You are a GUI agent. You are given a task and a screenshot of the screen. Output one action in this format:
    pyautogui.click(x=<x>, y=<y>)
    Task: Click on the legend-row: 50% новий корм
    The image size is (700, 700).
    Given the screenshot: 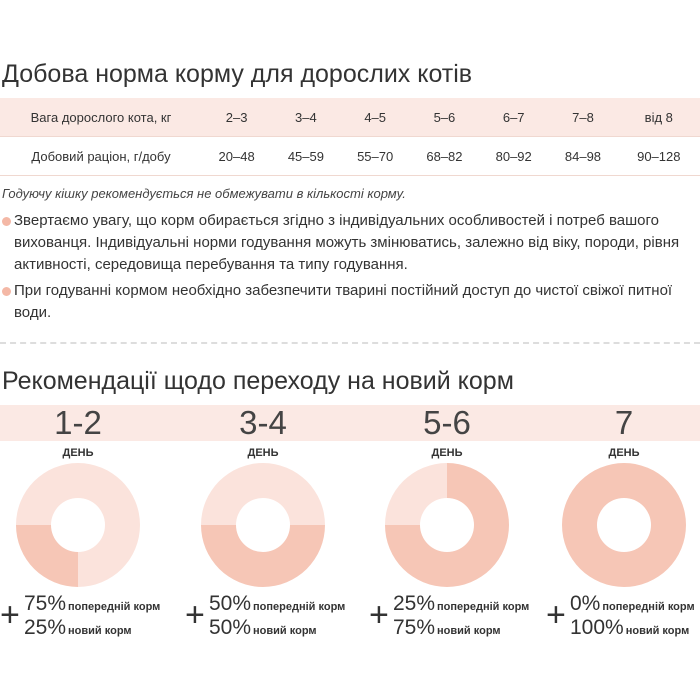 What is the action you would take?
    pyautogui.click(x=263, y=628)
    